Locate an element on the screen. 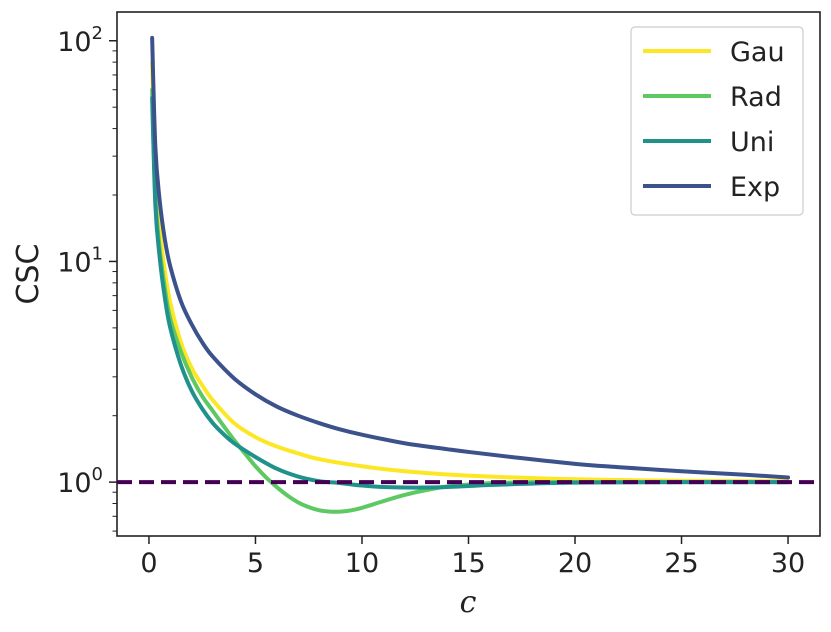 The image size is (831, 632). x-tick-label: 15 is located at coordinates (468, 563).